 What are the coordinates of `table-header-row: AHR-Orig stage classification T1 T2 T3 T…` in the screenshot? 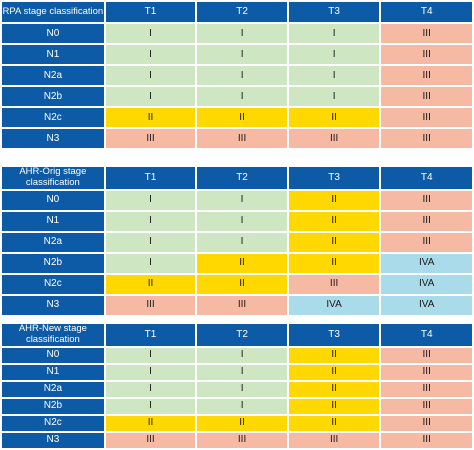 It's located at (237, 178).